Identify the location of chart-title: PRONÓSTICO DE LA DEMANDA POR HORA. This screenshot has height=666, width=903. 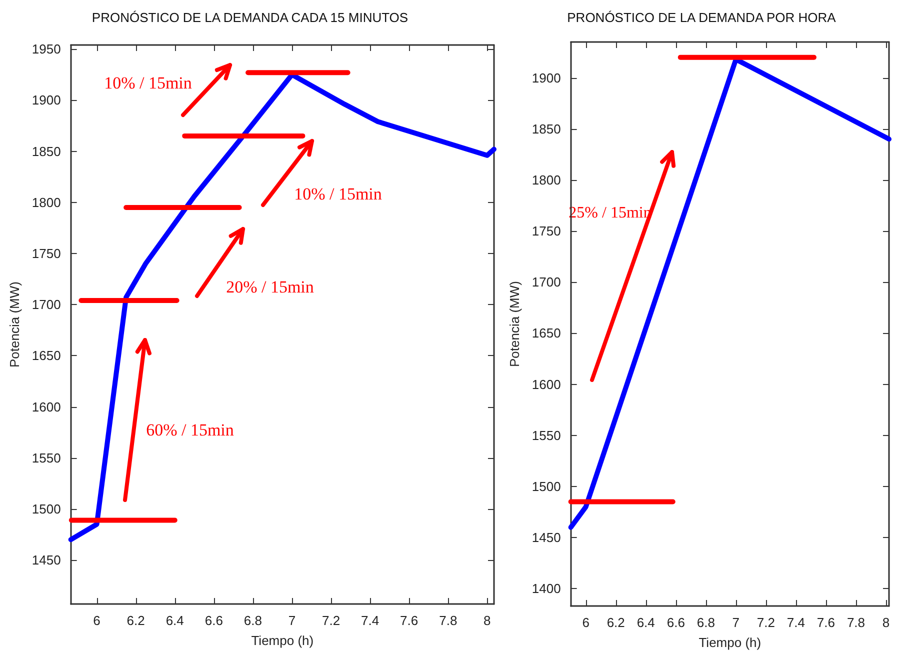
(701, 17).